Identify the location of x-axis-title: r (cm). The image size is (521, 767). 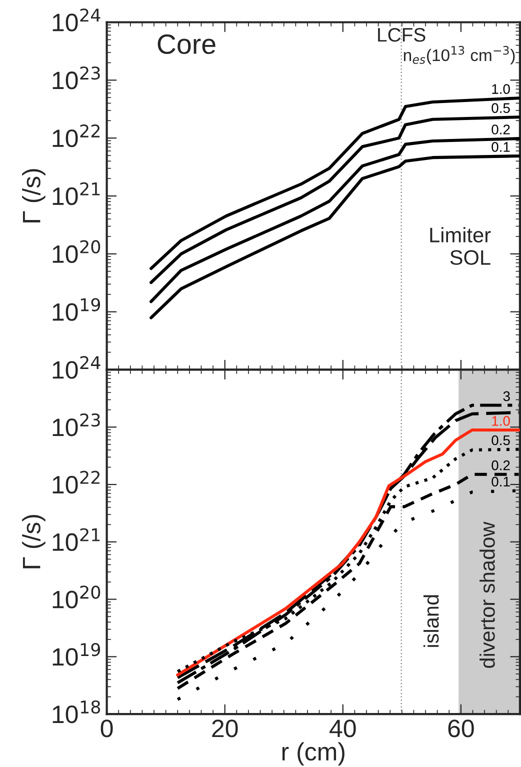
(313, 754).